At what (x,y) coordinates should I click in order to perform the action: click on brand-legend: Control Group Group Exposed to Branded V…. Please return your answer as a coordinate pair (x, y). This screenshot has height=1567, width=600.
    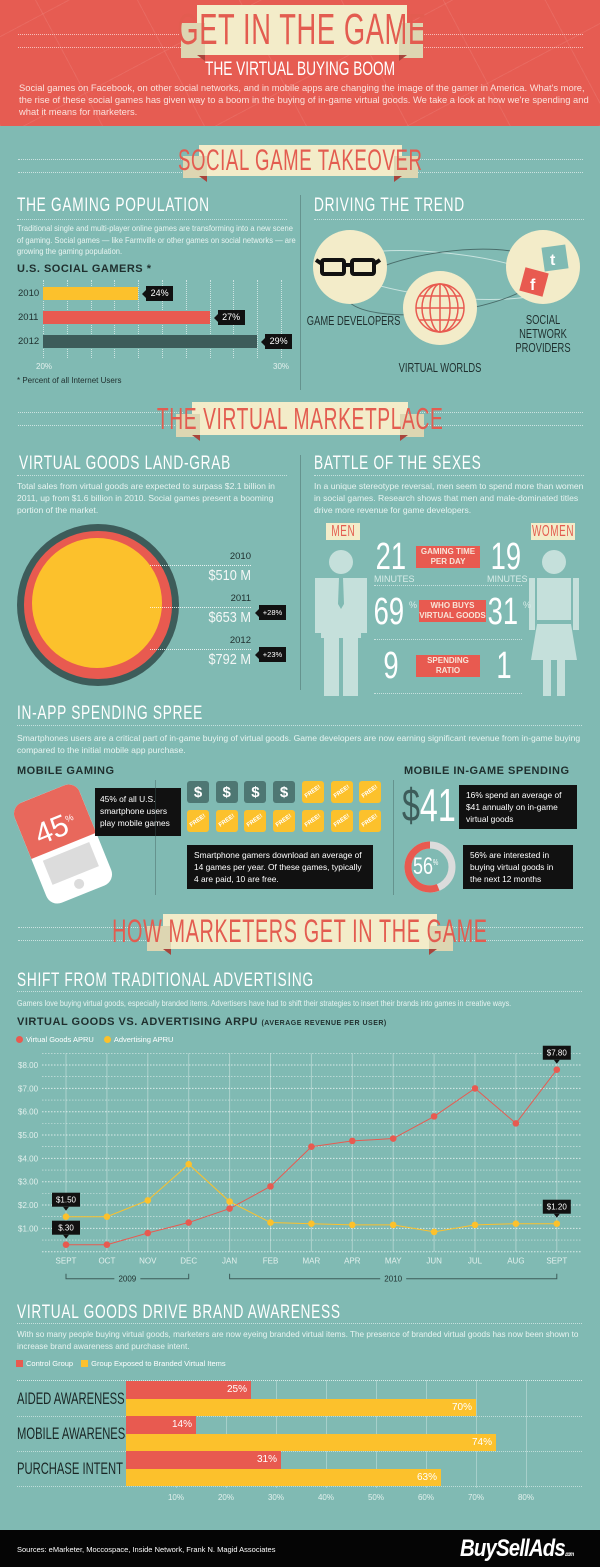
    Looking at the image, I should click on (121, 1363).